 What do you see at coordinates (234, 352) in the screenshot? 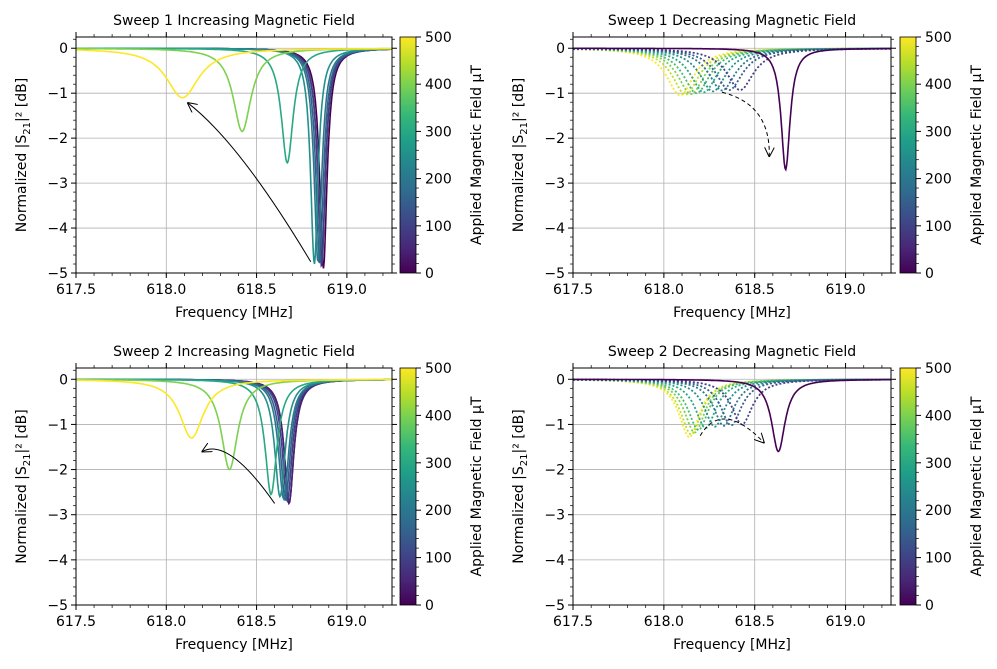
I see `chart-title: Sweep 2 Increasing Magnetic Field` at bounding box center [234, 352].